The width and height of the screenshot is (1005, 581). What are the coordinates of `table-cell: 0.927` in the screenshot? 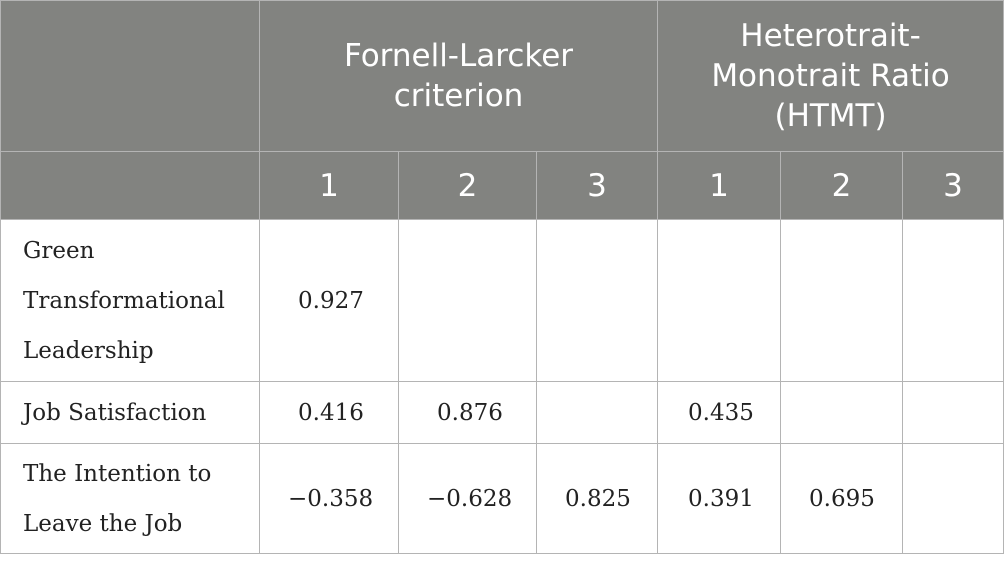 It's located at (329, 300).